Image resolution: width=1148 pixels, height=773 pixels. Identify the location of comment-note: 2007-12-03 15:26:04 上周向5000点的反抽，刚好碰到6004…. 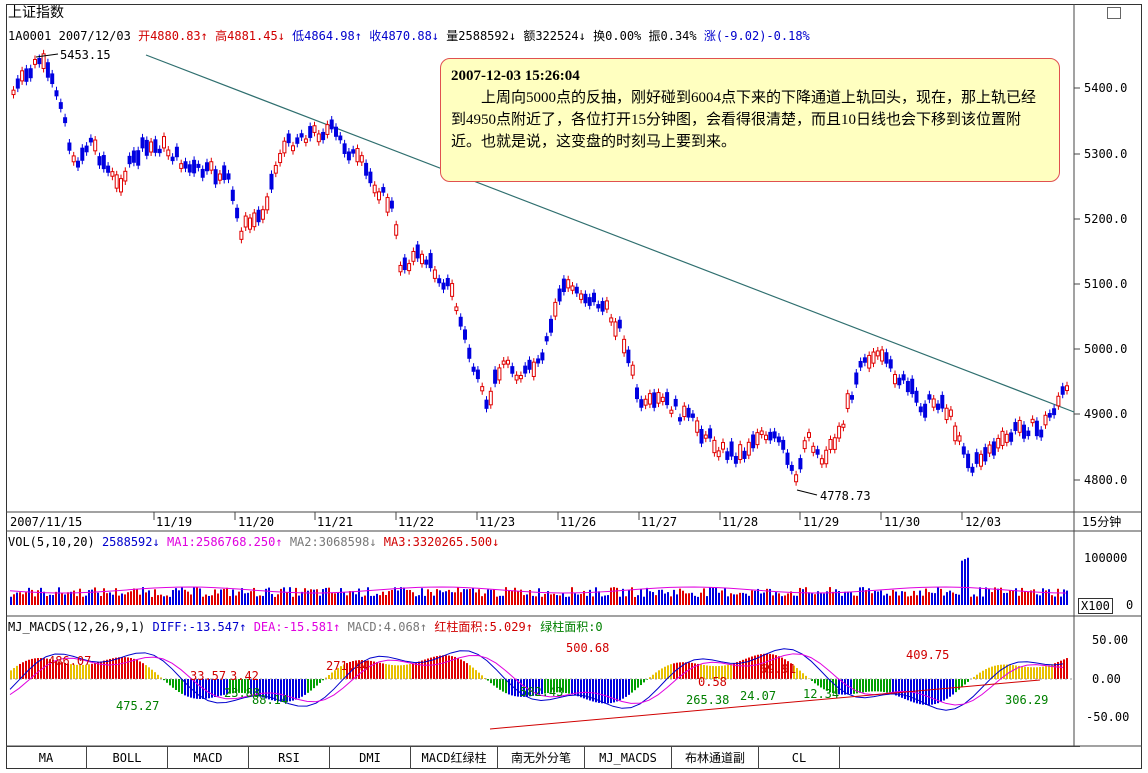
(750, 120).